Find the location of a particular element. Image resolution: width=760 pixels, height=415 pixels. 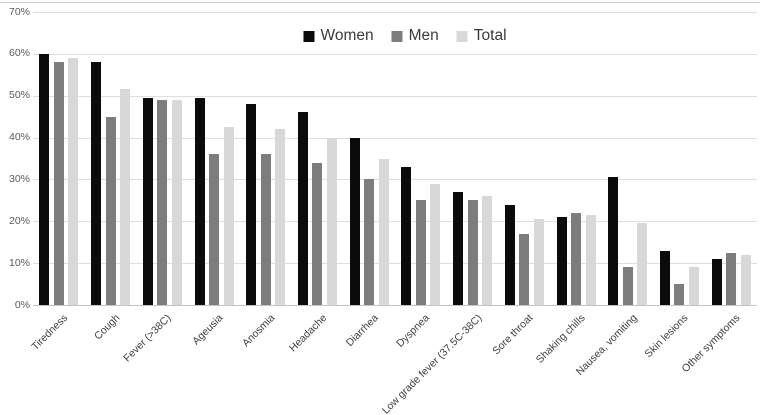

x-axis-label: Headache is located at coordinates (307, 333).